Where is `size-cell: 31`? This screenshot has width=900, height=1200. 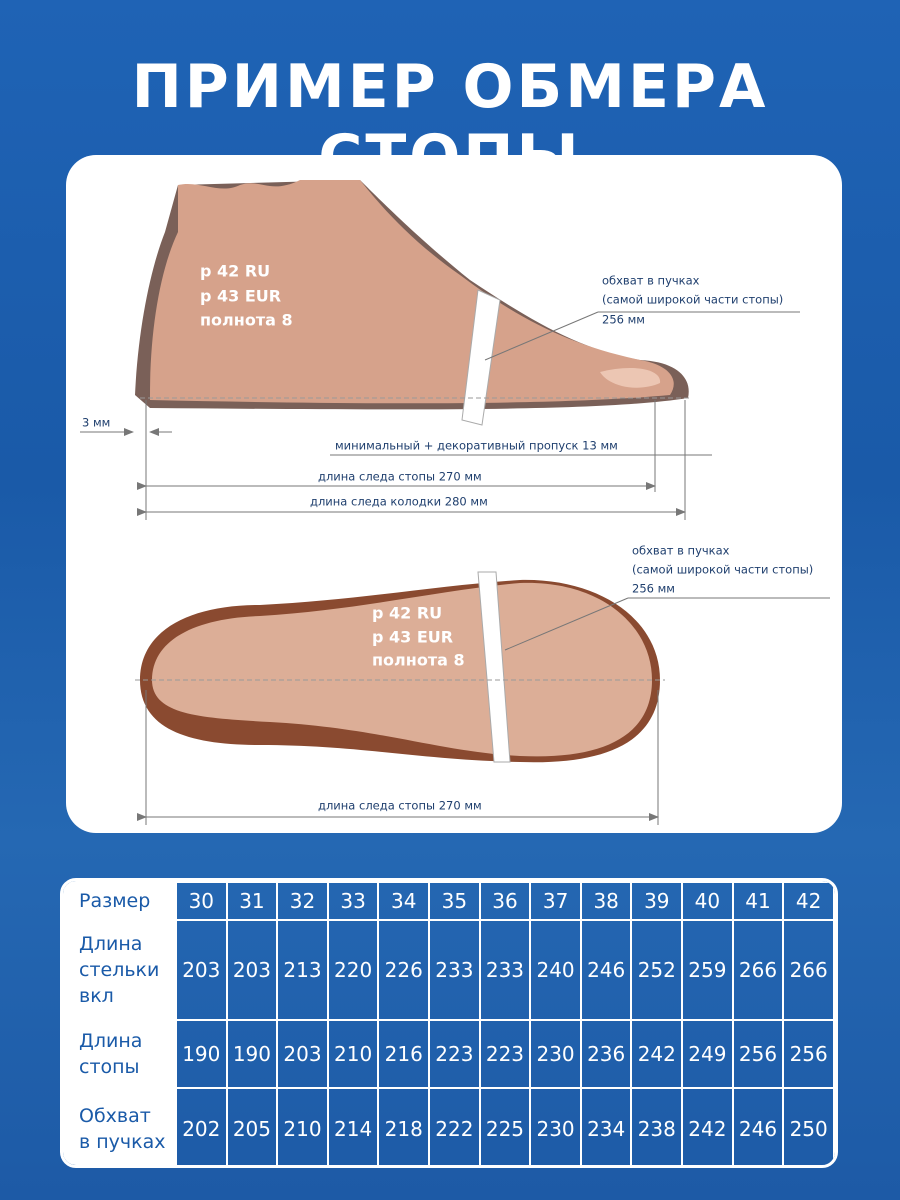
size-cell: 31 is located at coordinates (252, 901).